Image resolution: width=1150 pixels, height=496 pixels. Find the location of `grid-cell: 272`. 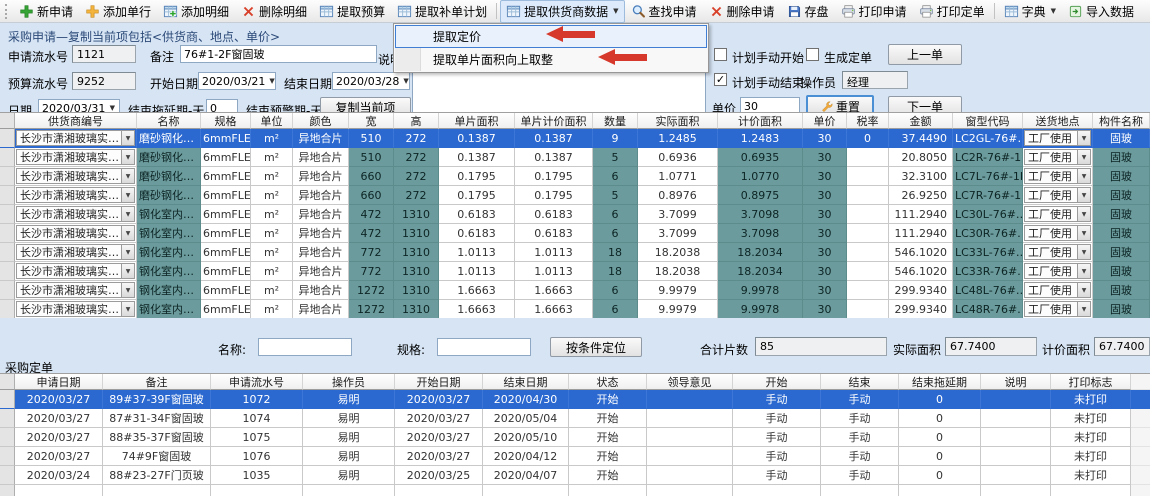

grid-cell: 272 is located at coordinates (416, 176).